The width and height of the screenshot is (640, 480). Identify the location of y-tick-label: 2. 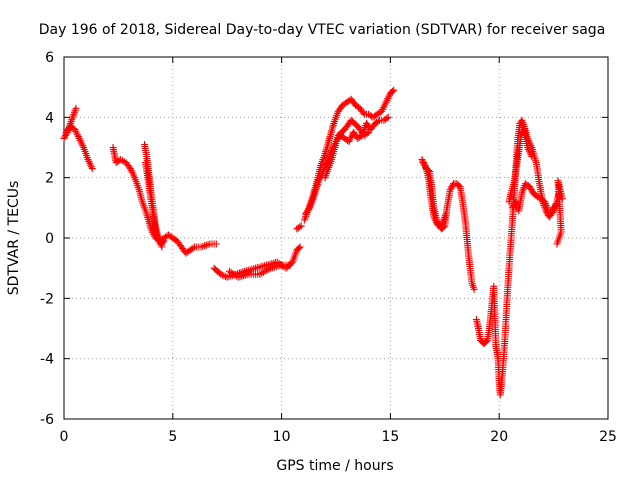
(49, 179).